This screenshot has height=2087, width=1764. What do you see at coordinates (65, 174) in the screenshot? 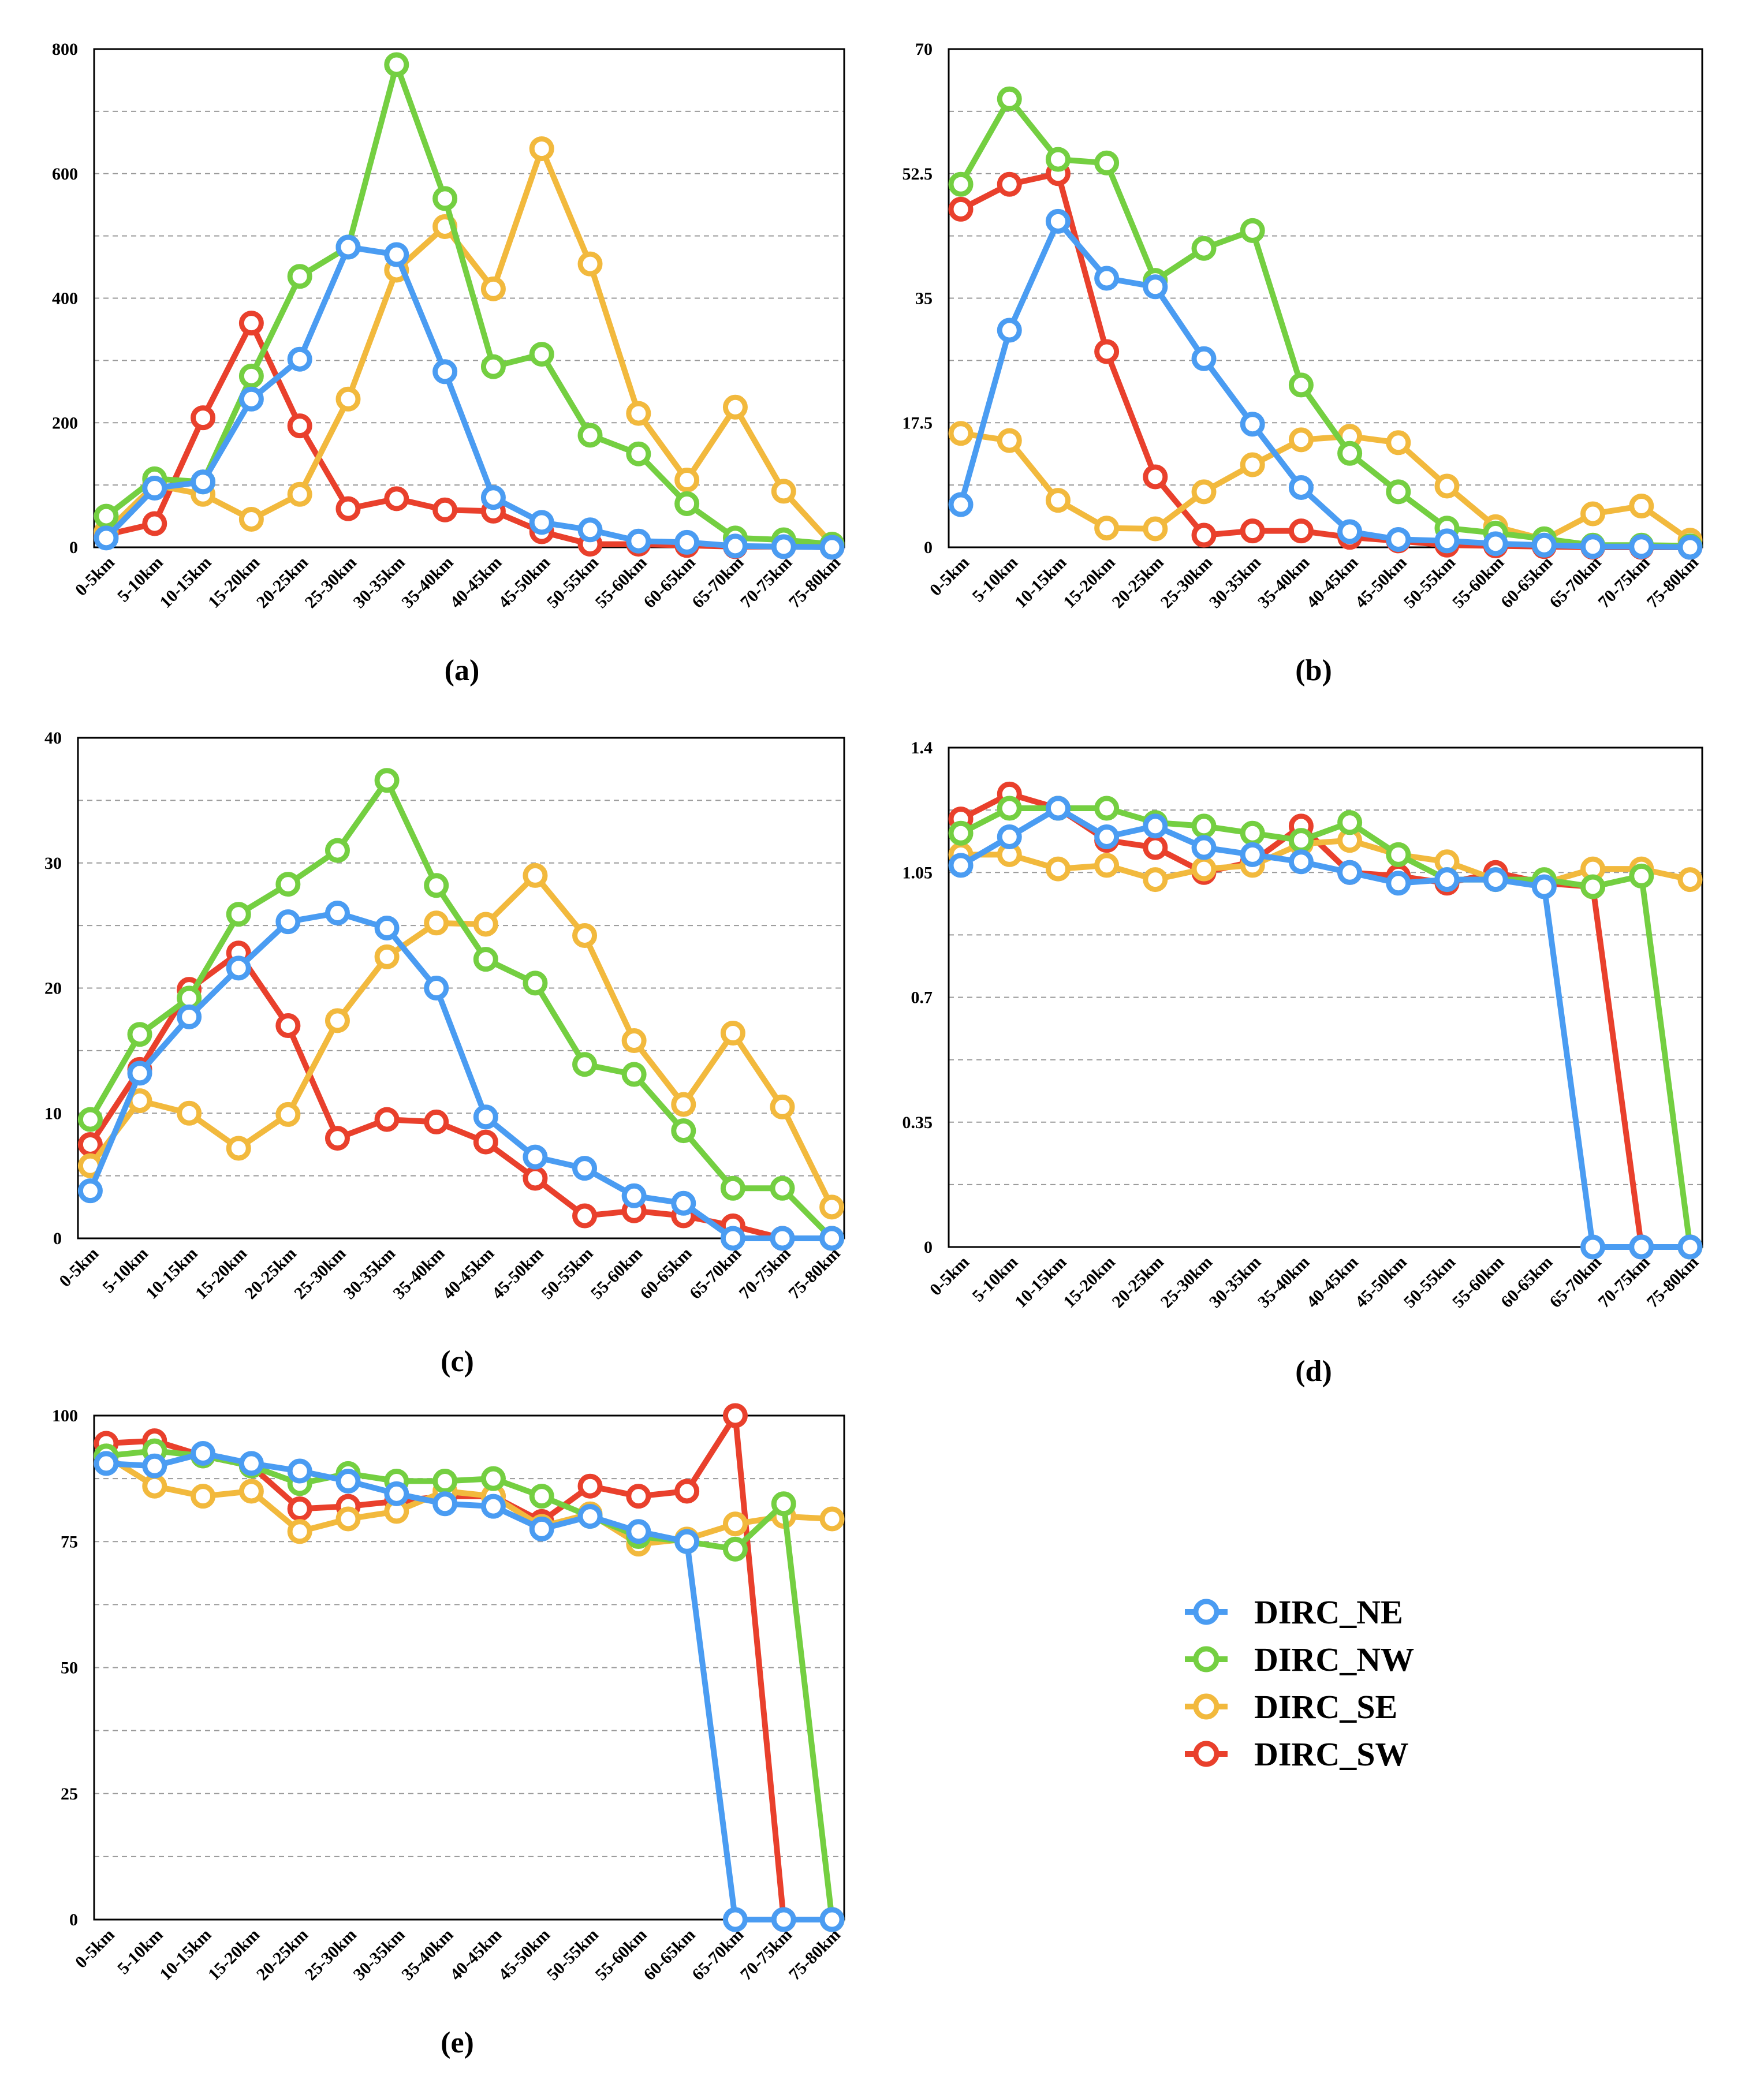
I see `y-tick-label: 600` at bounding box center [65, 174].